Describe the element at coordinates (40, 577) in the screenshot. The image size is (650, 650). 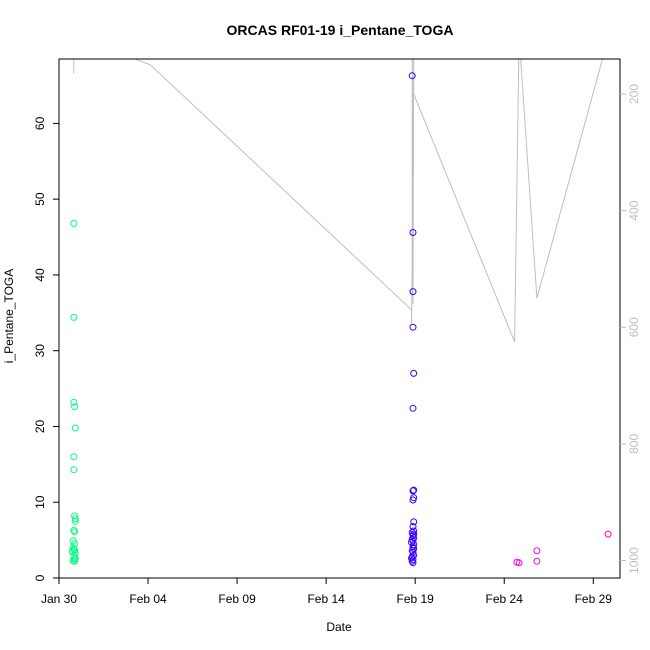
I see `y-tick-label: 0` at that location.